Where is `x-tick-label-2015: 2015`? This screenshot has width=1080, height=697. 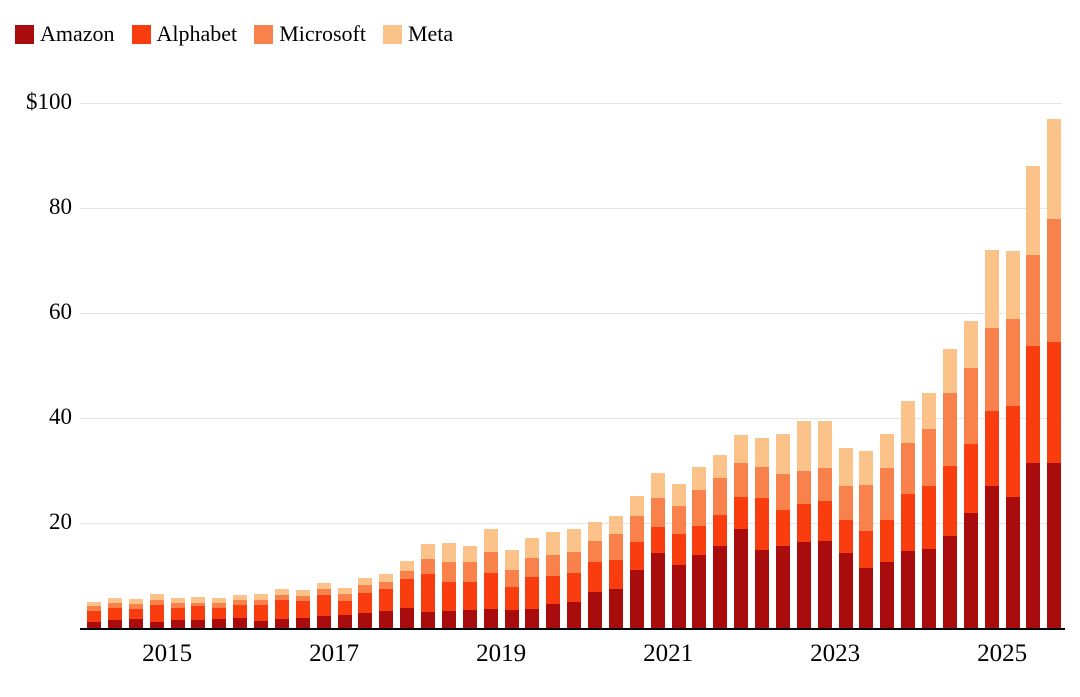
x-tick-label-2015: 2015 is located at coordinates (167, 653).